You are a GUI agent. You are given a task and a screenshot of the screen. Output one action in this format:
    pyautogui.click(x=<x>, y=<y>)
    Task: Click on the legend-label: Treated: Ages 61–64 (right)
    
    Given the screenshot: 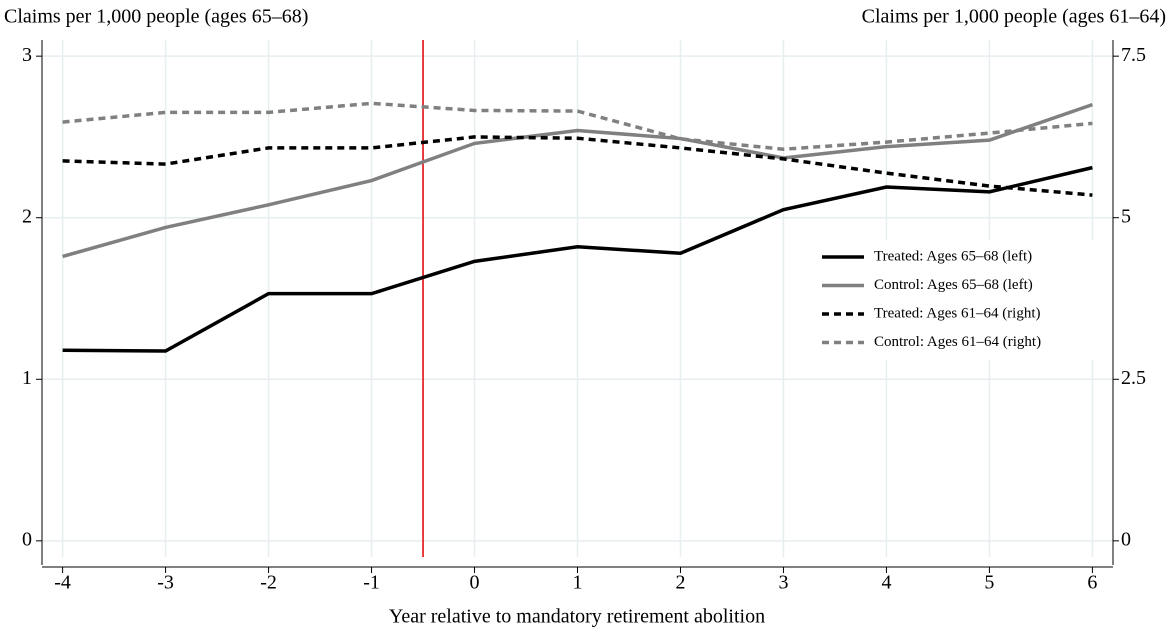 What is the action you would take?
    pyautogui.click(x=957, y=313)
    